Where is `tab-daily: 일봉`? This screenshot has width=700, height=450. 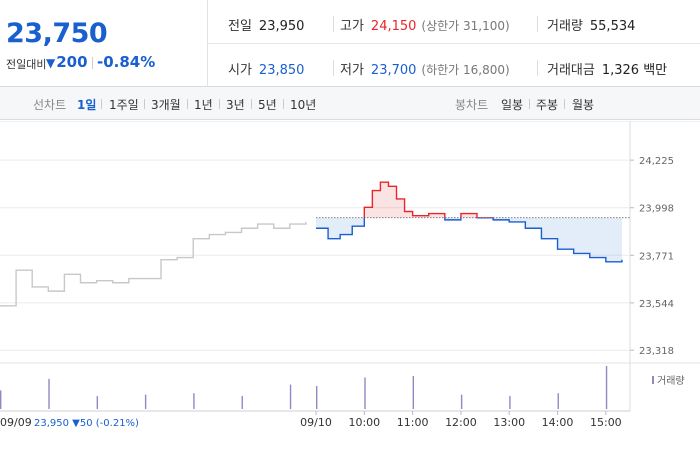 tab-daily: 일봉 is located at coordinates (512, 105).